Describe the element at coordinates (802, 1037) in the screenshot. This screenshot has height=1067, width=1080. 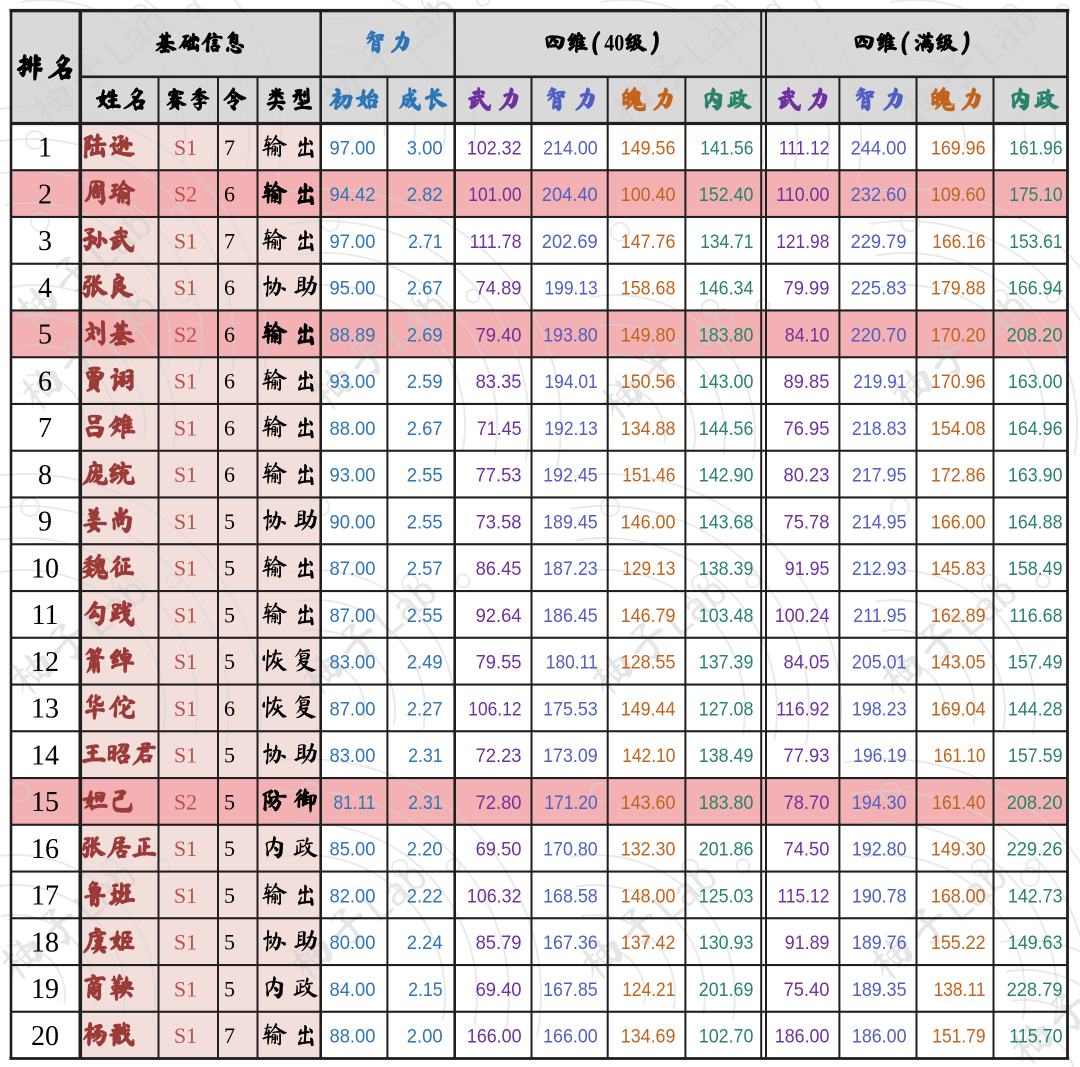
I see `svg-text: 186.00` at that location.